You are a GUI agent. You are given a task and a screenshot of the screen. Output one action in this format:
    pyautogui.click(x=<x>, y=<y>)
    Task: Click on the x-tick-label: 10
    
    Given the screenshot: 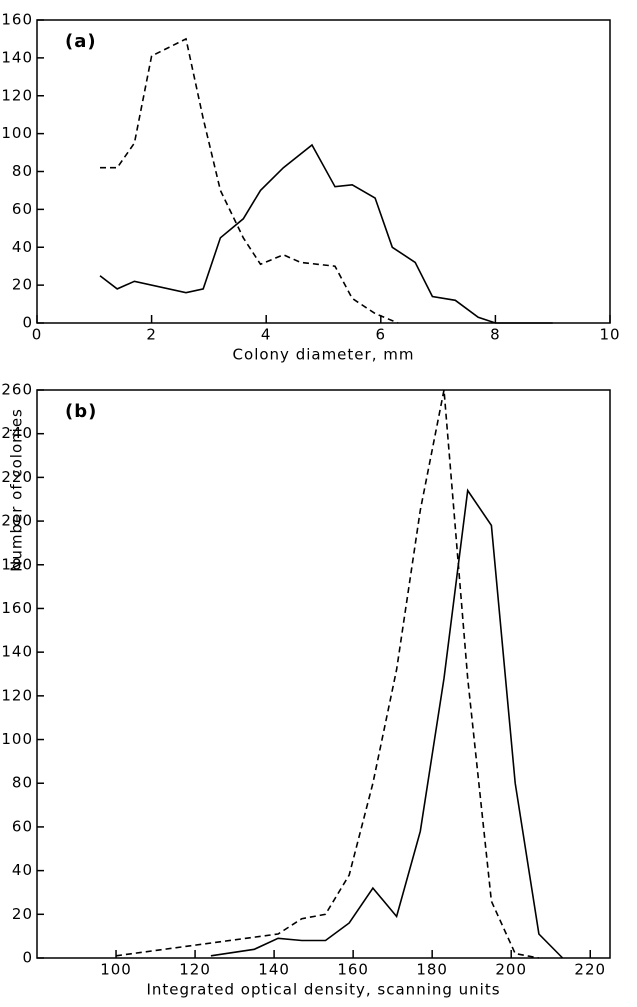 What is the action you would take?
    pyautogui.click(x=609, y=335)
    